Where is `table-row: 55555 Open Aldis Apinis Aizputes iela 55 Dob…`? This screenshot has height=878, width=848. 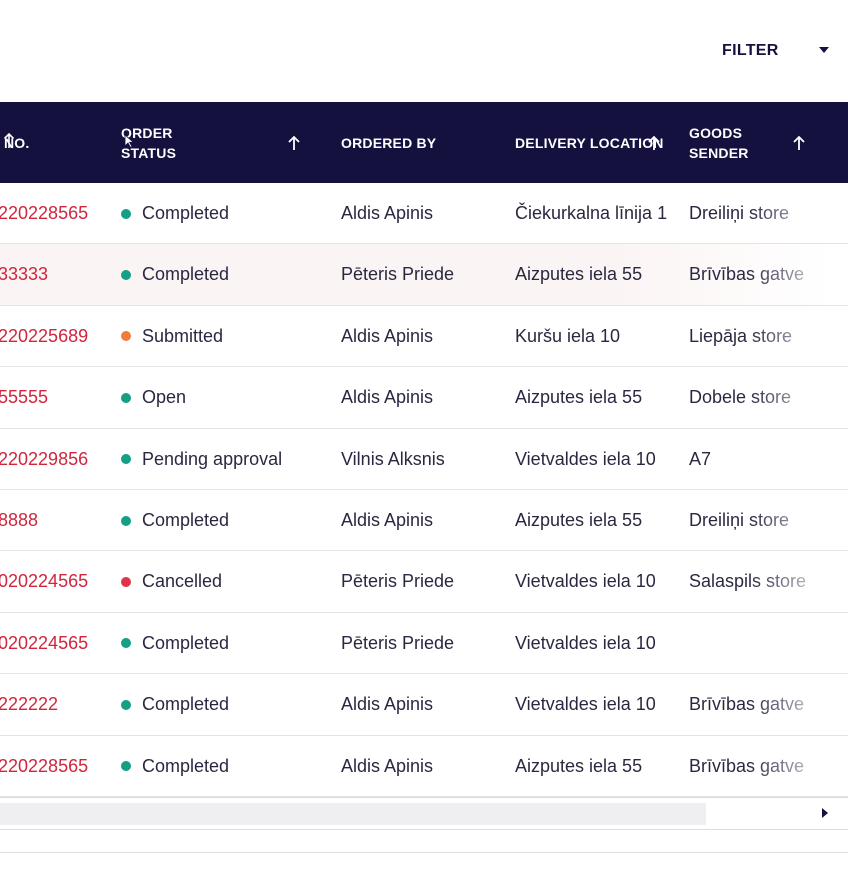 table-row: 55555 Open Aldis Apinis Aizputes iela 55 Dob… is located at coordinates (424, 398).